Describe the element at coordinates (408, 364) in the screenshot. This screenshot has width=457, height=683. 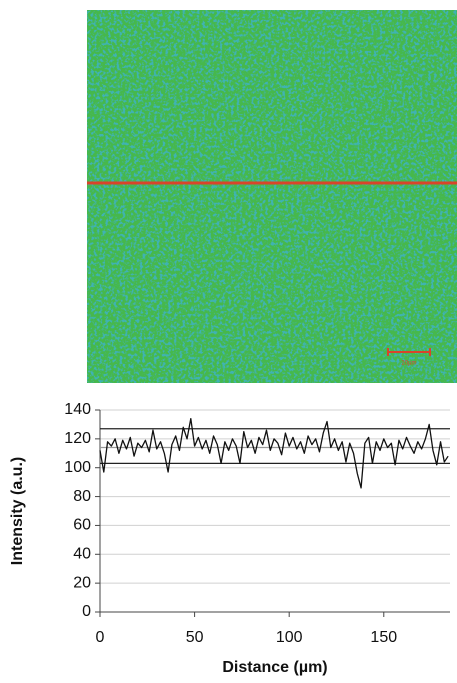
I see `scale-bar-label: 20µm` at that location.